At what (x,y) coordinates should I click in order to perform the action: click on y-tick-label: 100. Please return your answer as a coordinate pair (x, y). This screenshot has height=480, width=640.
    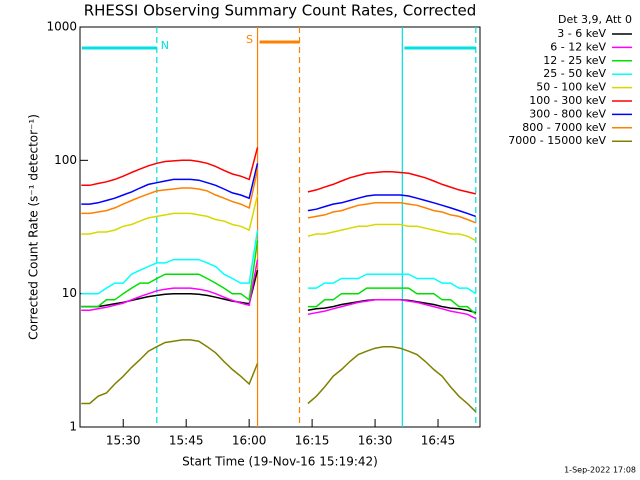
    Looking at the image, I should click on (65, 160).